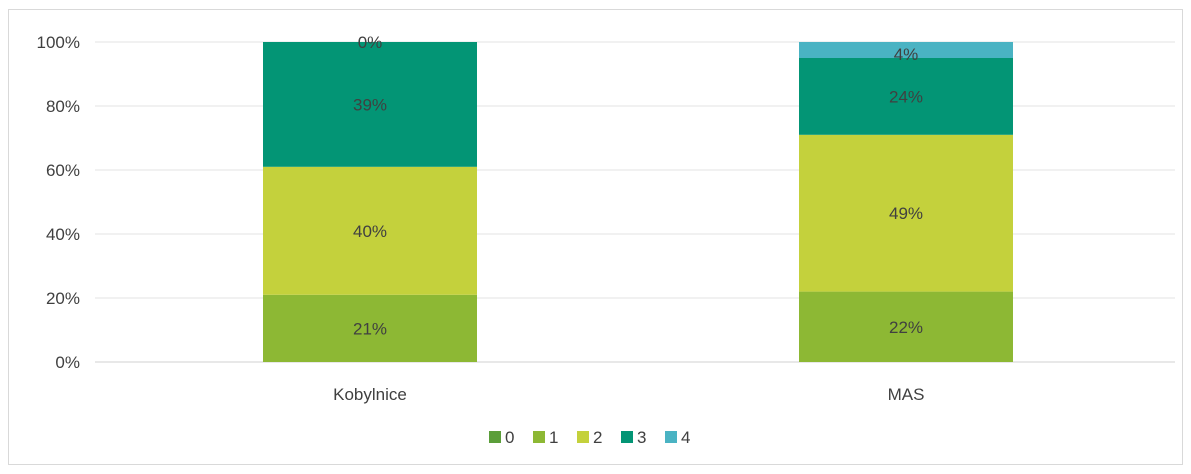 The image size is (1191, 474). I want to click on data-label: 49%, so click(906, 213).